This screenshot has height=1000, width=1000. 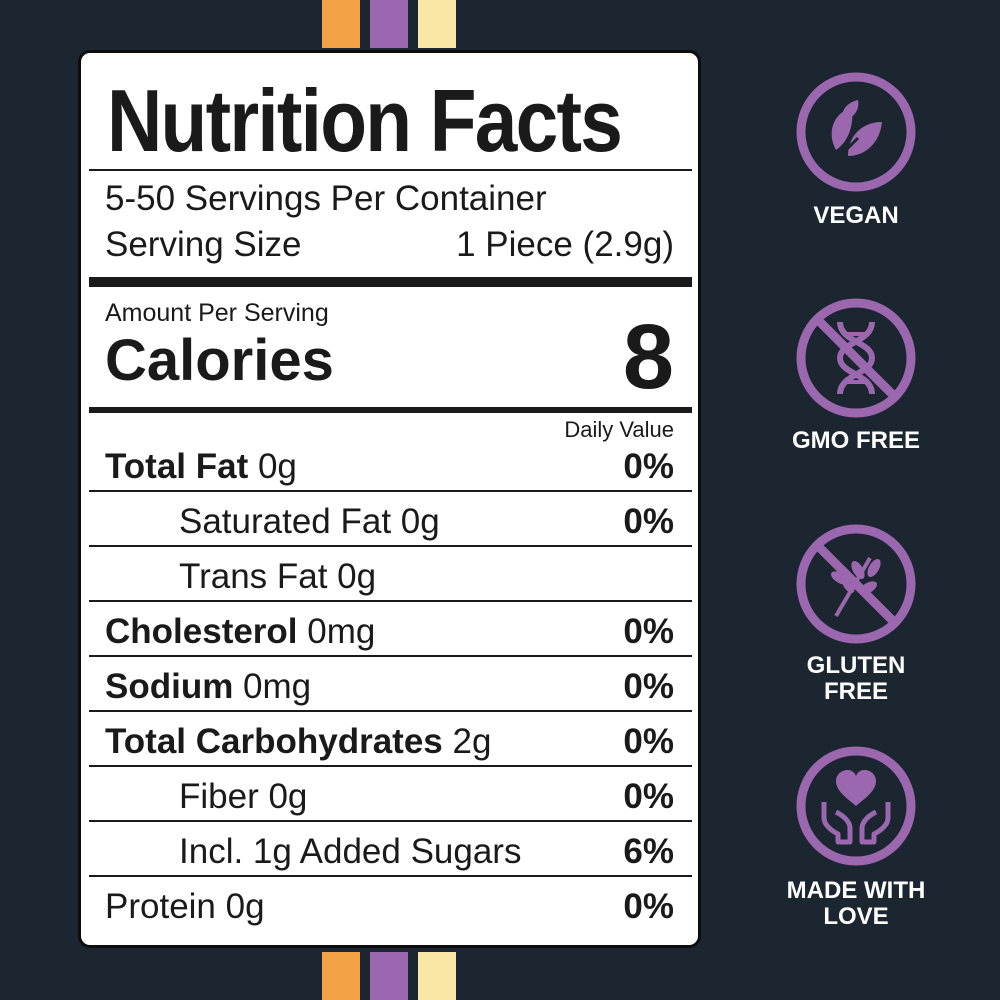 I want to click on nutrient-row-added-sugars: Incl. 1g Added Sugars 6%, so click(x=426, y=852).